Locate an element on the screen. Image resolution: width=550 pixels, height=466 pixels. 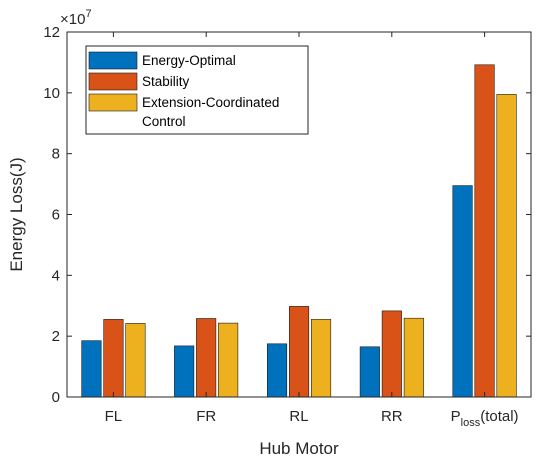
bar-energy-optimal-fr is located at coordinates (184, 371).